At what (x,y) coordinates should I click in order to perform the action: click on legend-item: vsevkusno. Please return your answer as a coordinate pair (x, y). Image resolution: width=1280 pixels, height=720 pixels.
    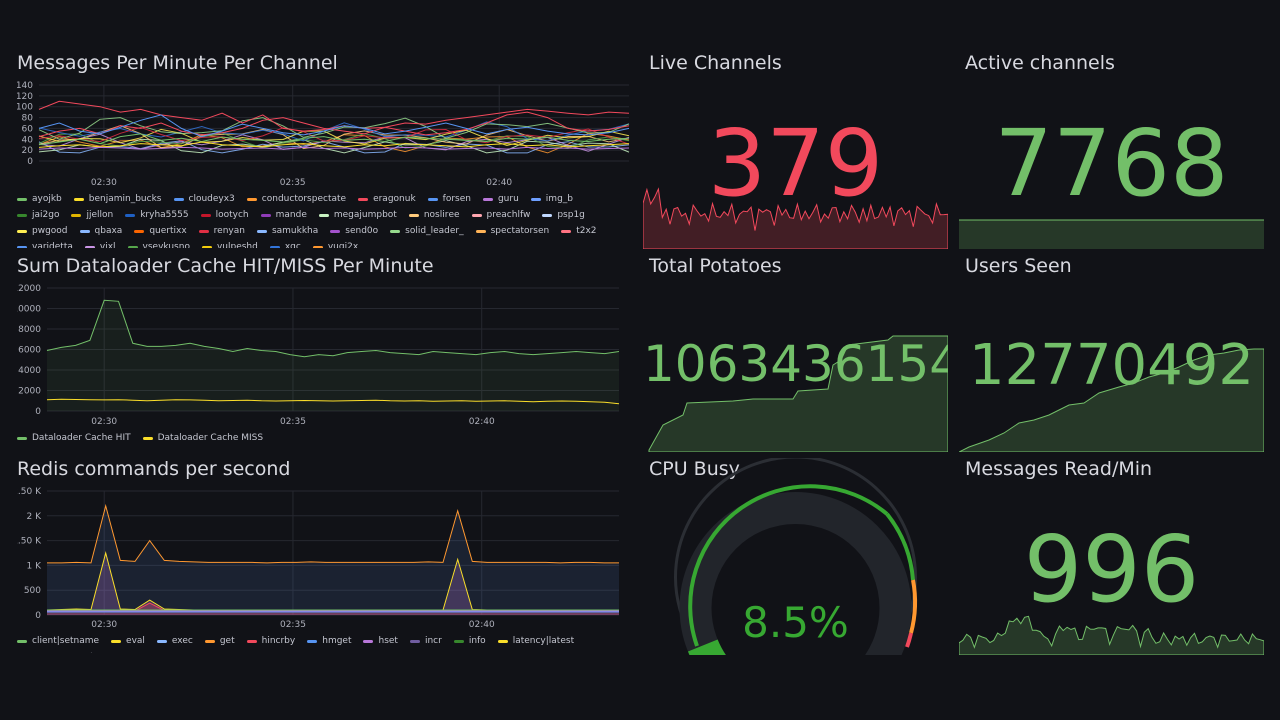
    Looking at the image, I should click on (158, 244).